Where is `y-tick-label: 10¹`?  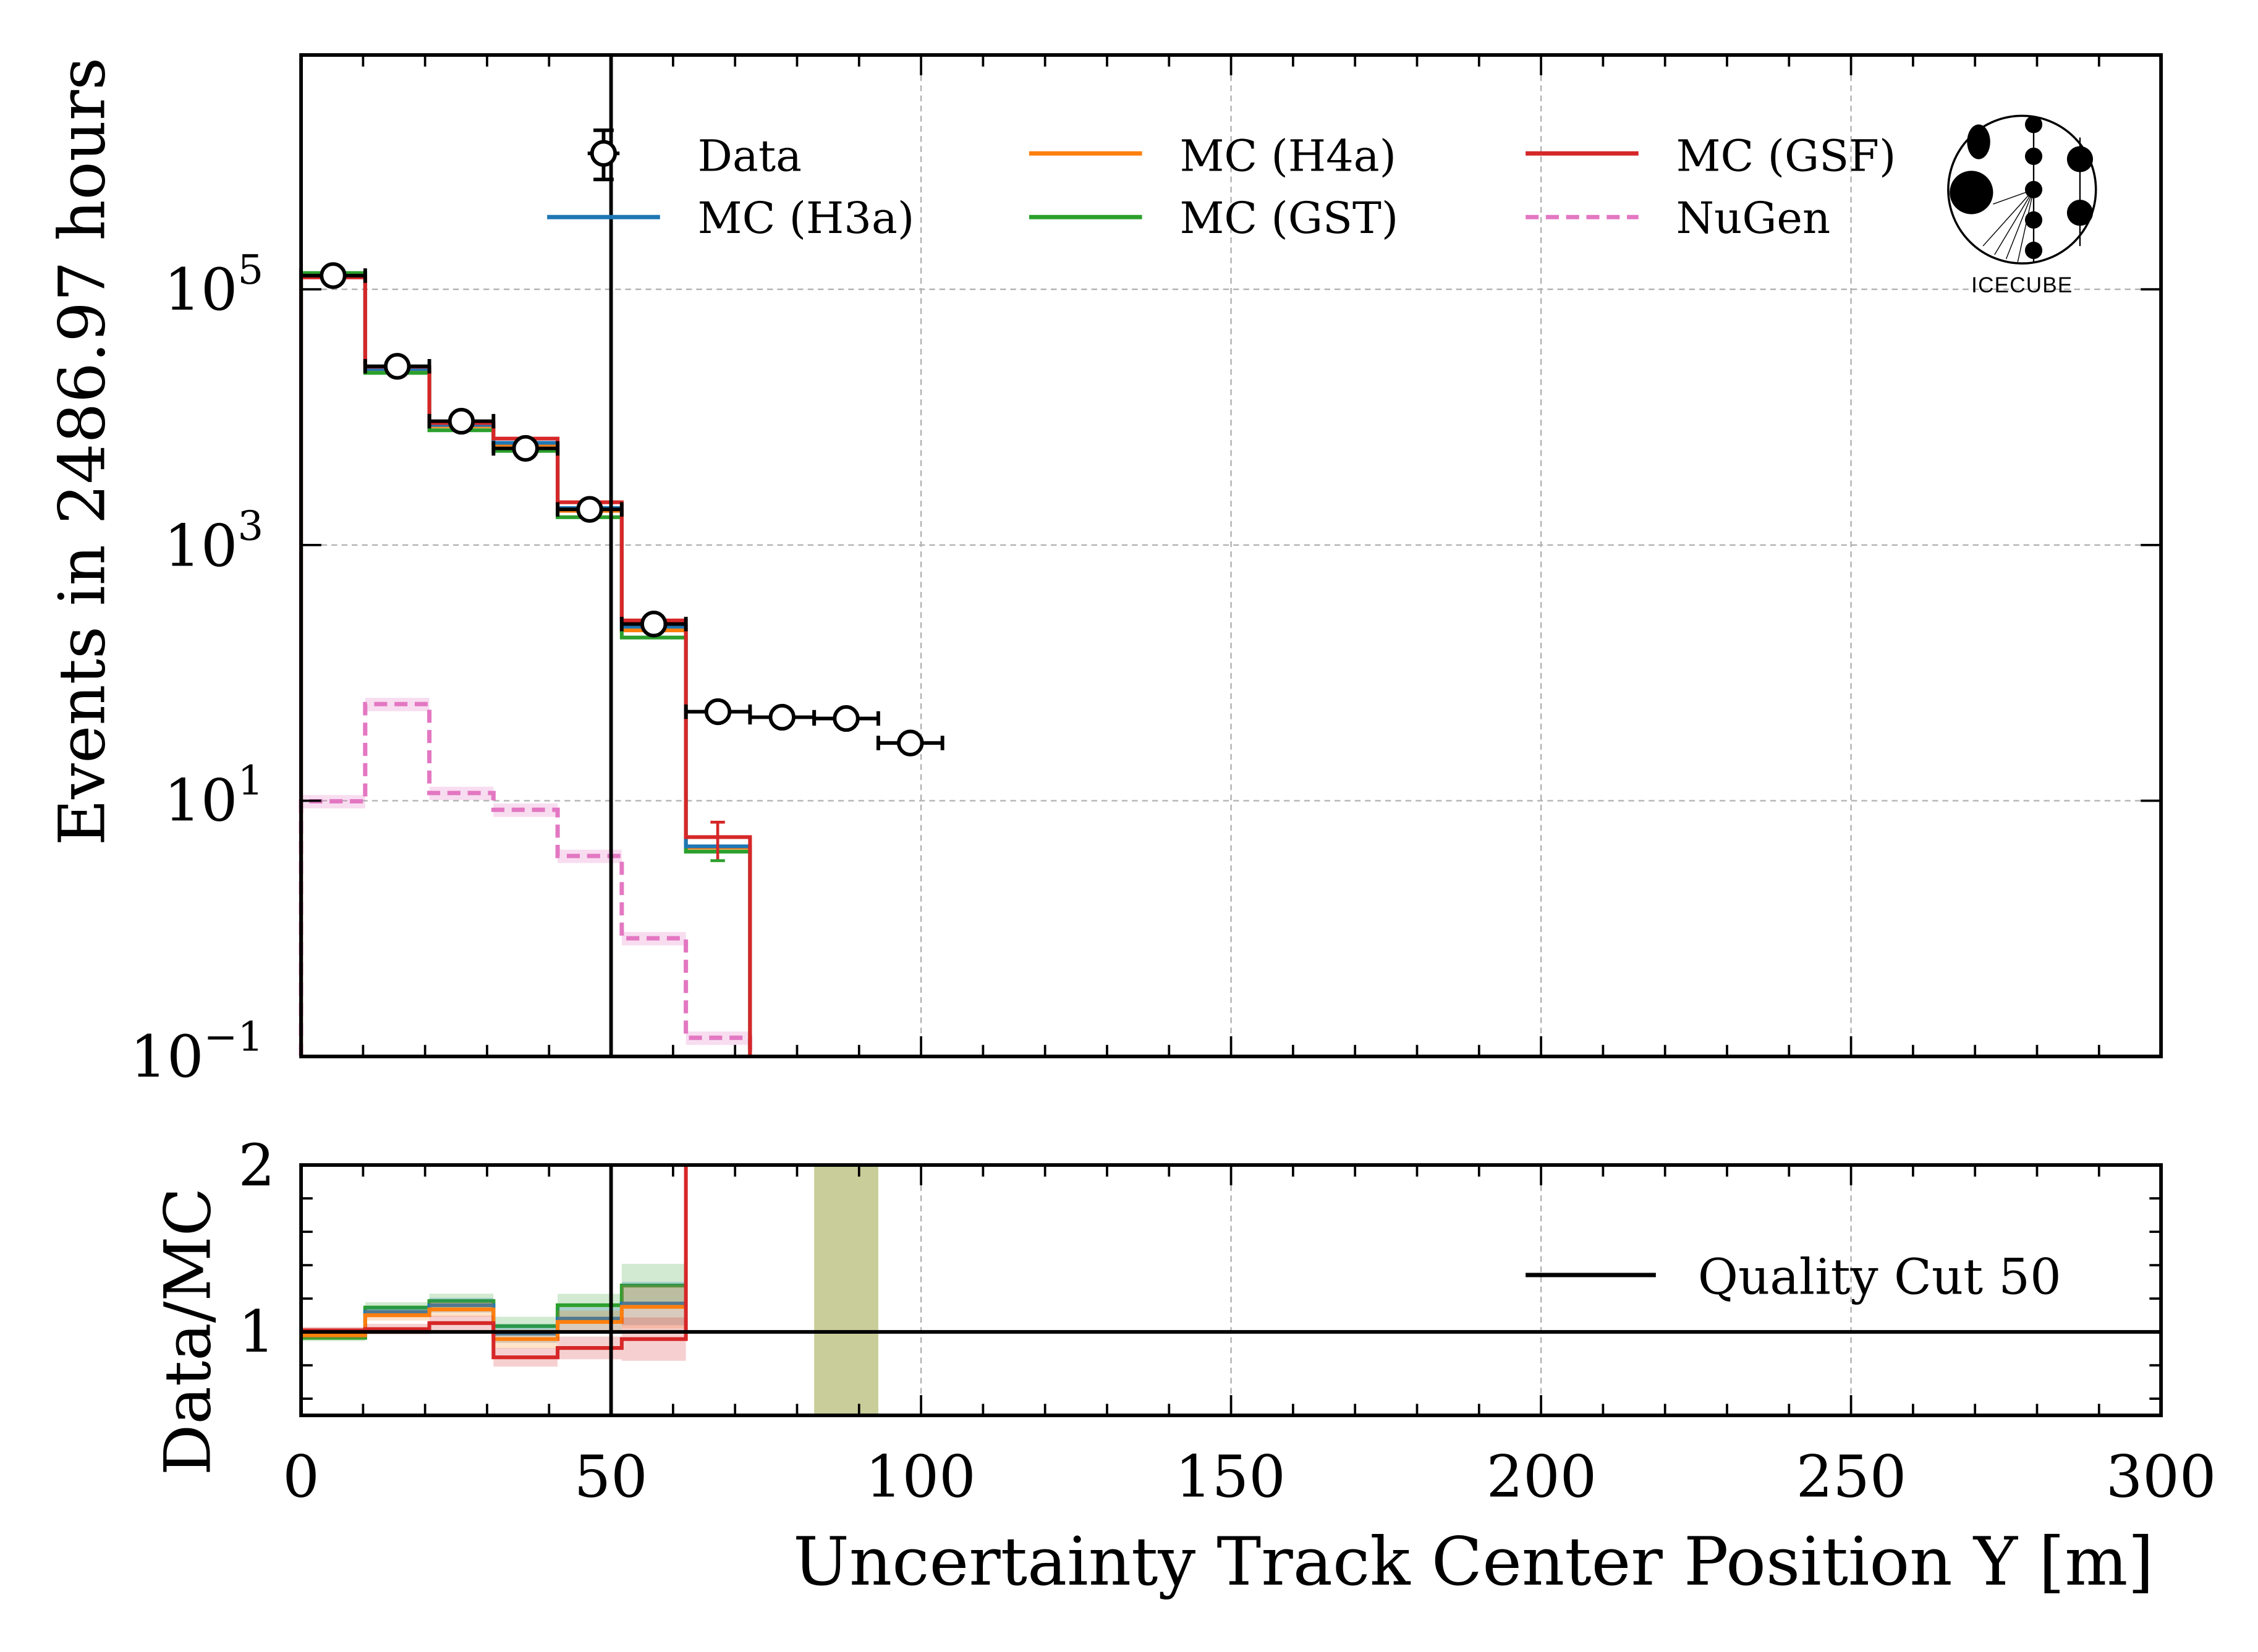 y-tick-label: 10¹ is located at coordinates (213, 796).